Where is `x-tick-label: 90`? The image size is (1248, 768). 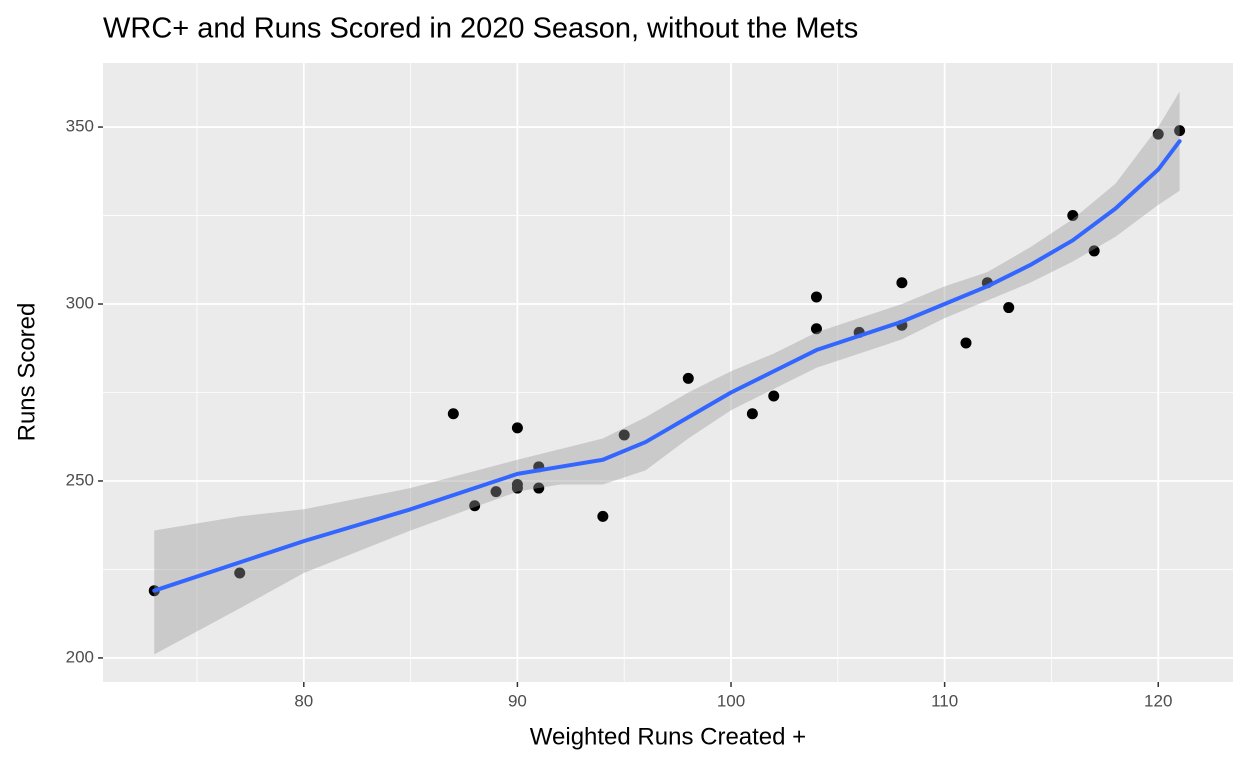 x-tick-label: 90 is located at coordinates (517, 700).